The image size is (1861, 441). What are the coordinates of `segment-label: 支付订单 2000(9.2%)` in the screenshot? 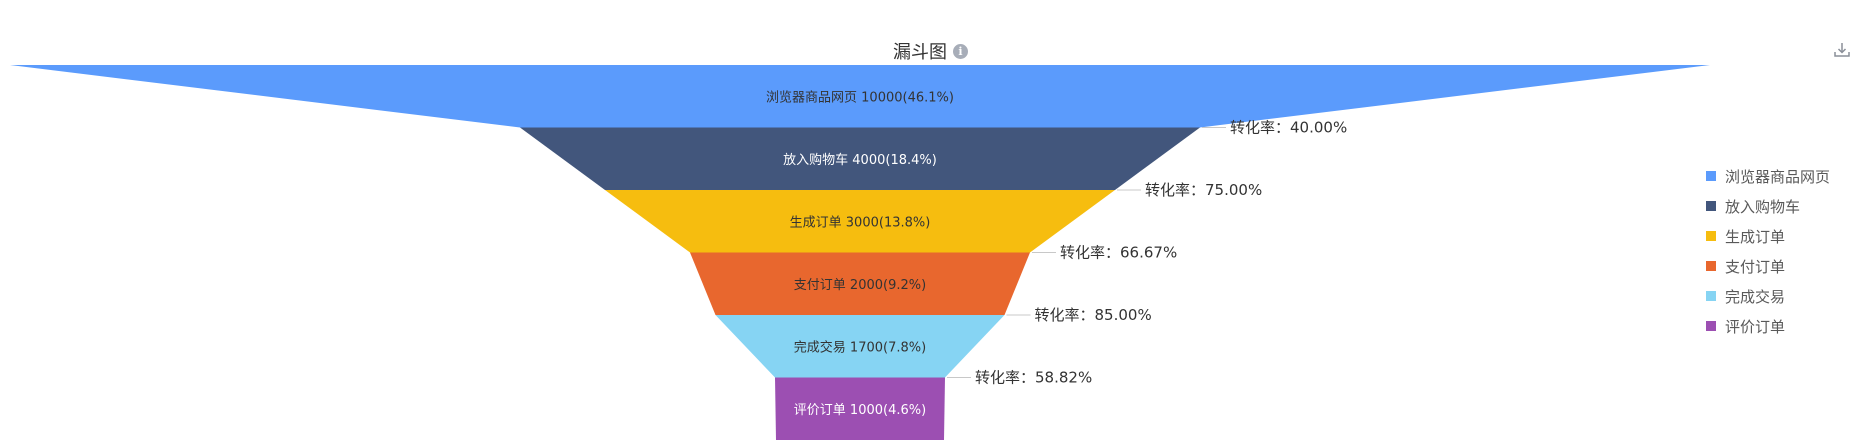 It's located at (860, 285).